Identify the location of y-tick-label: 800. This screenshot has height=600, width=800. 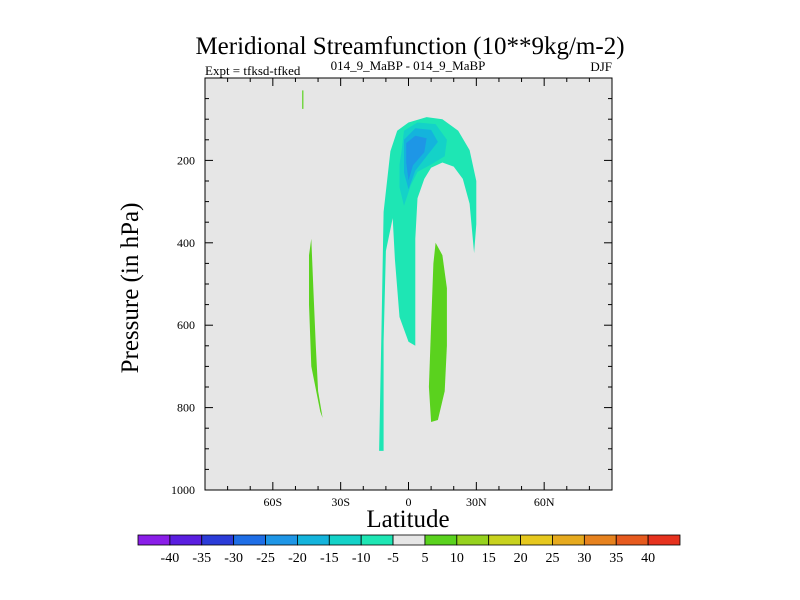
(186, 408).